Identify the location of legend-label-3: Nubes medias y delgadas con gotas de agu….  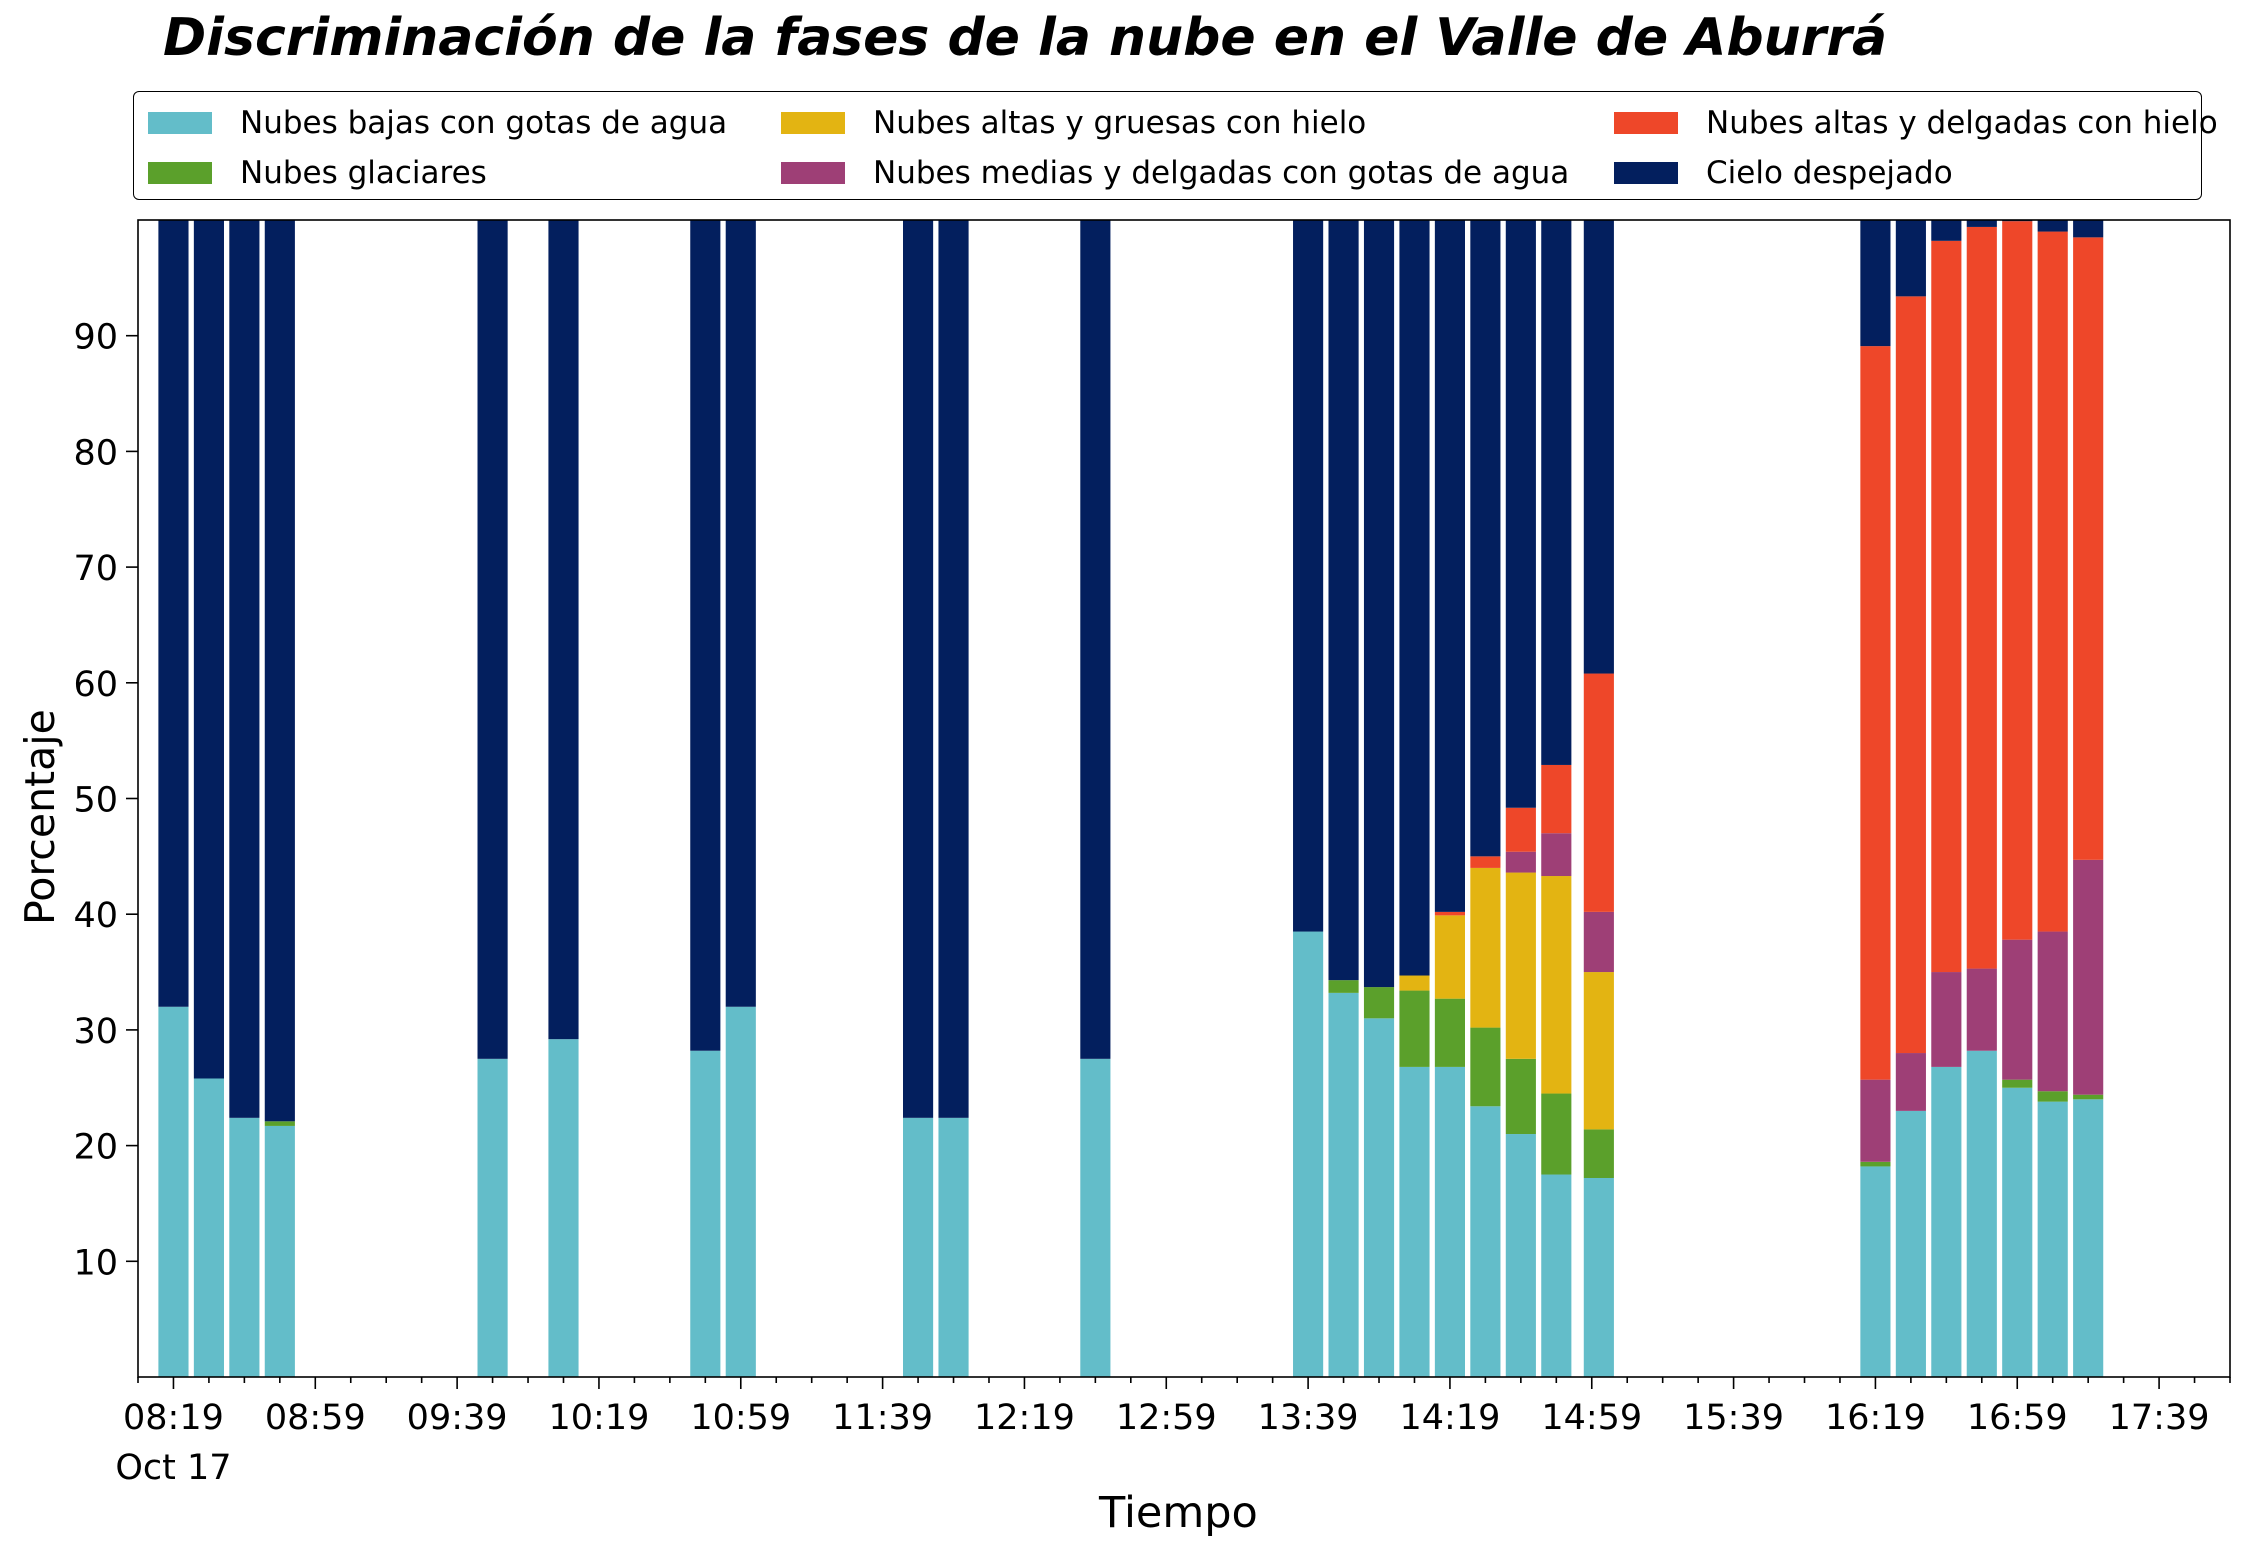
(1221, 173).